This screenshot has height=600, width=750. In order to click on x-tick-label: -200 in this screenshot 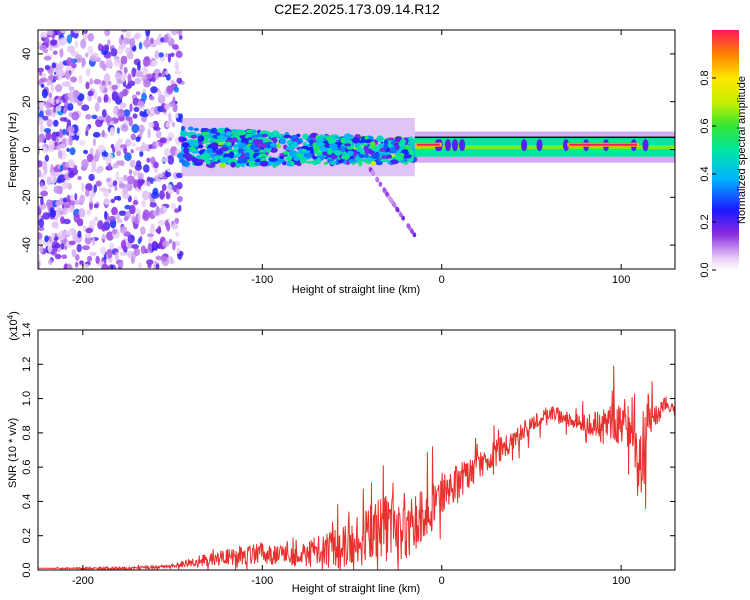, I will do `click(83, 280)`.